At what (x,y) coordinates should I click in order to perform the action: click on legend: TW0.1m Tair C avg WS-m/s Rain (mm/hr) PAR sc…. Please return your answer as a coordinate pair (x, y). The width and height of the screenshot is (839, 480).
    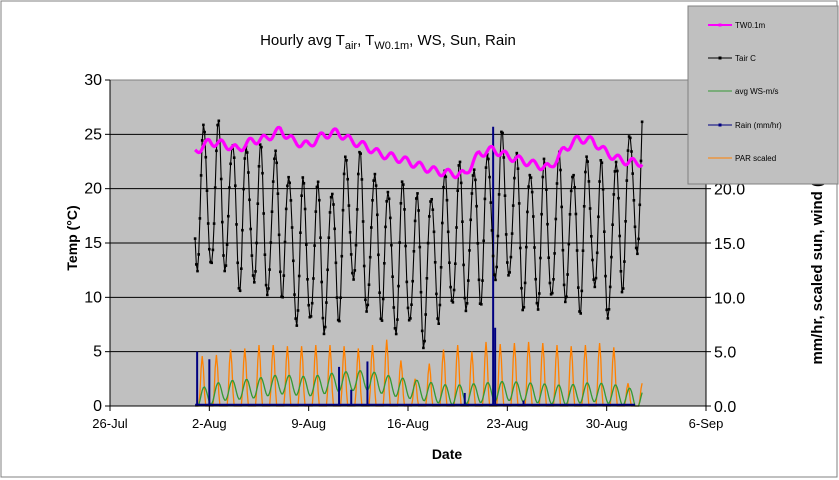
    Looking at the image, I should click on (763, 95).